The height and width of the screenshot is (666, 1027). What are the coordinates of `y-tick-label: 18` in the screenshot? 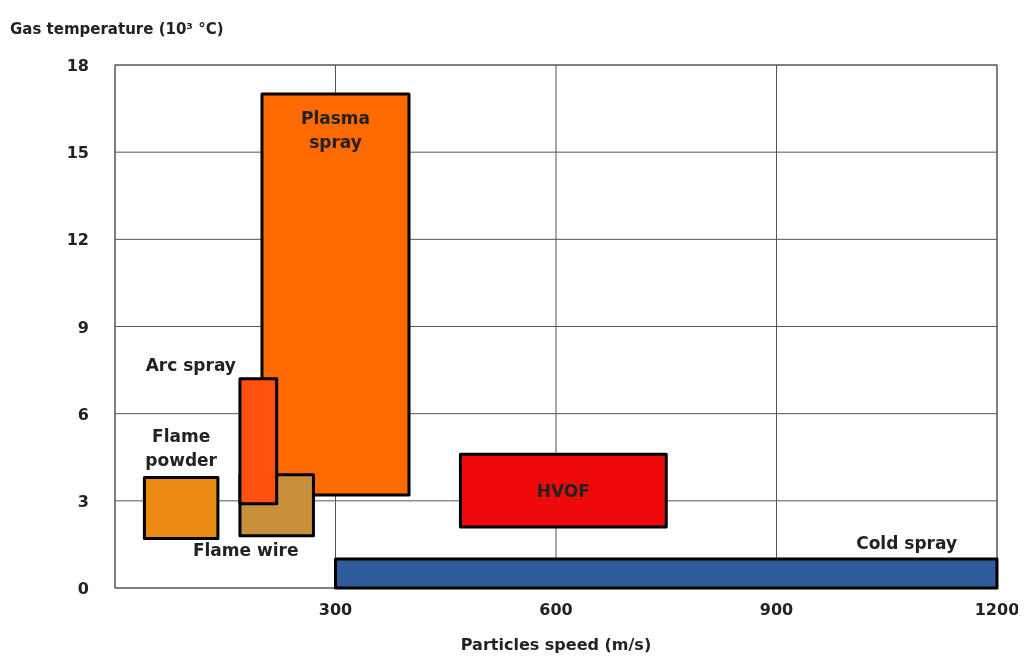 It's located at (77, 65).